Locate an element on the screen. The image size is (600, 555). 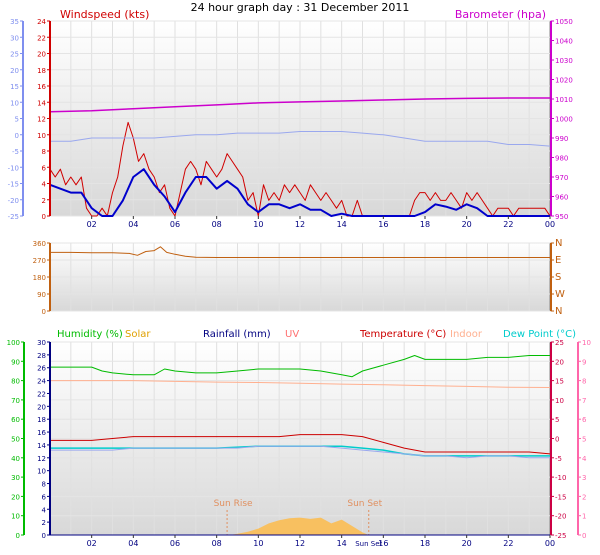
temperature-axis-tick-label: 20 is located at coordinates (559, 362).